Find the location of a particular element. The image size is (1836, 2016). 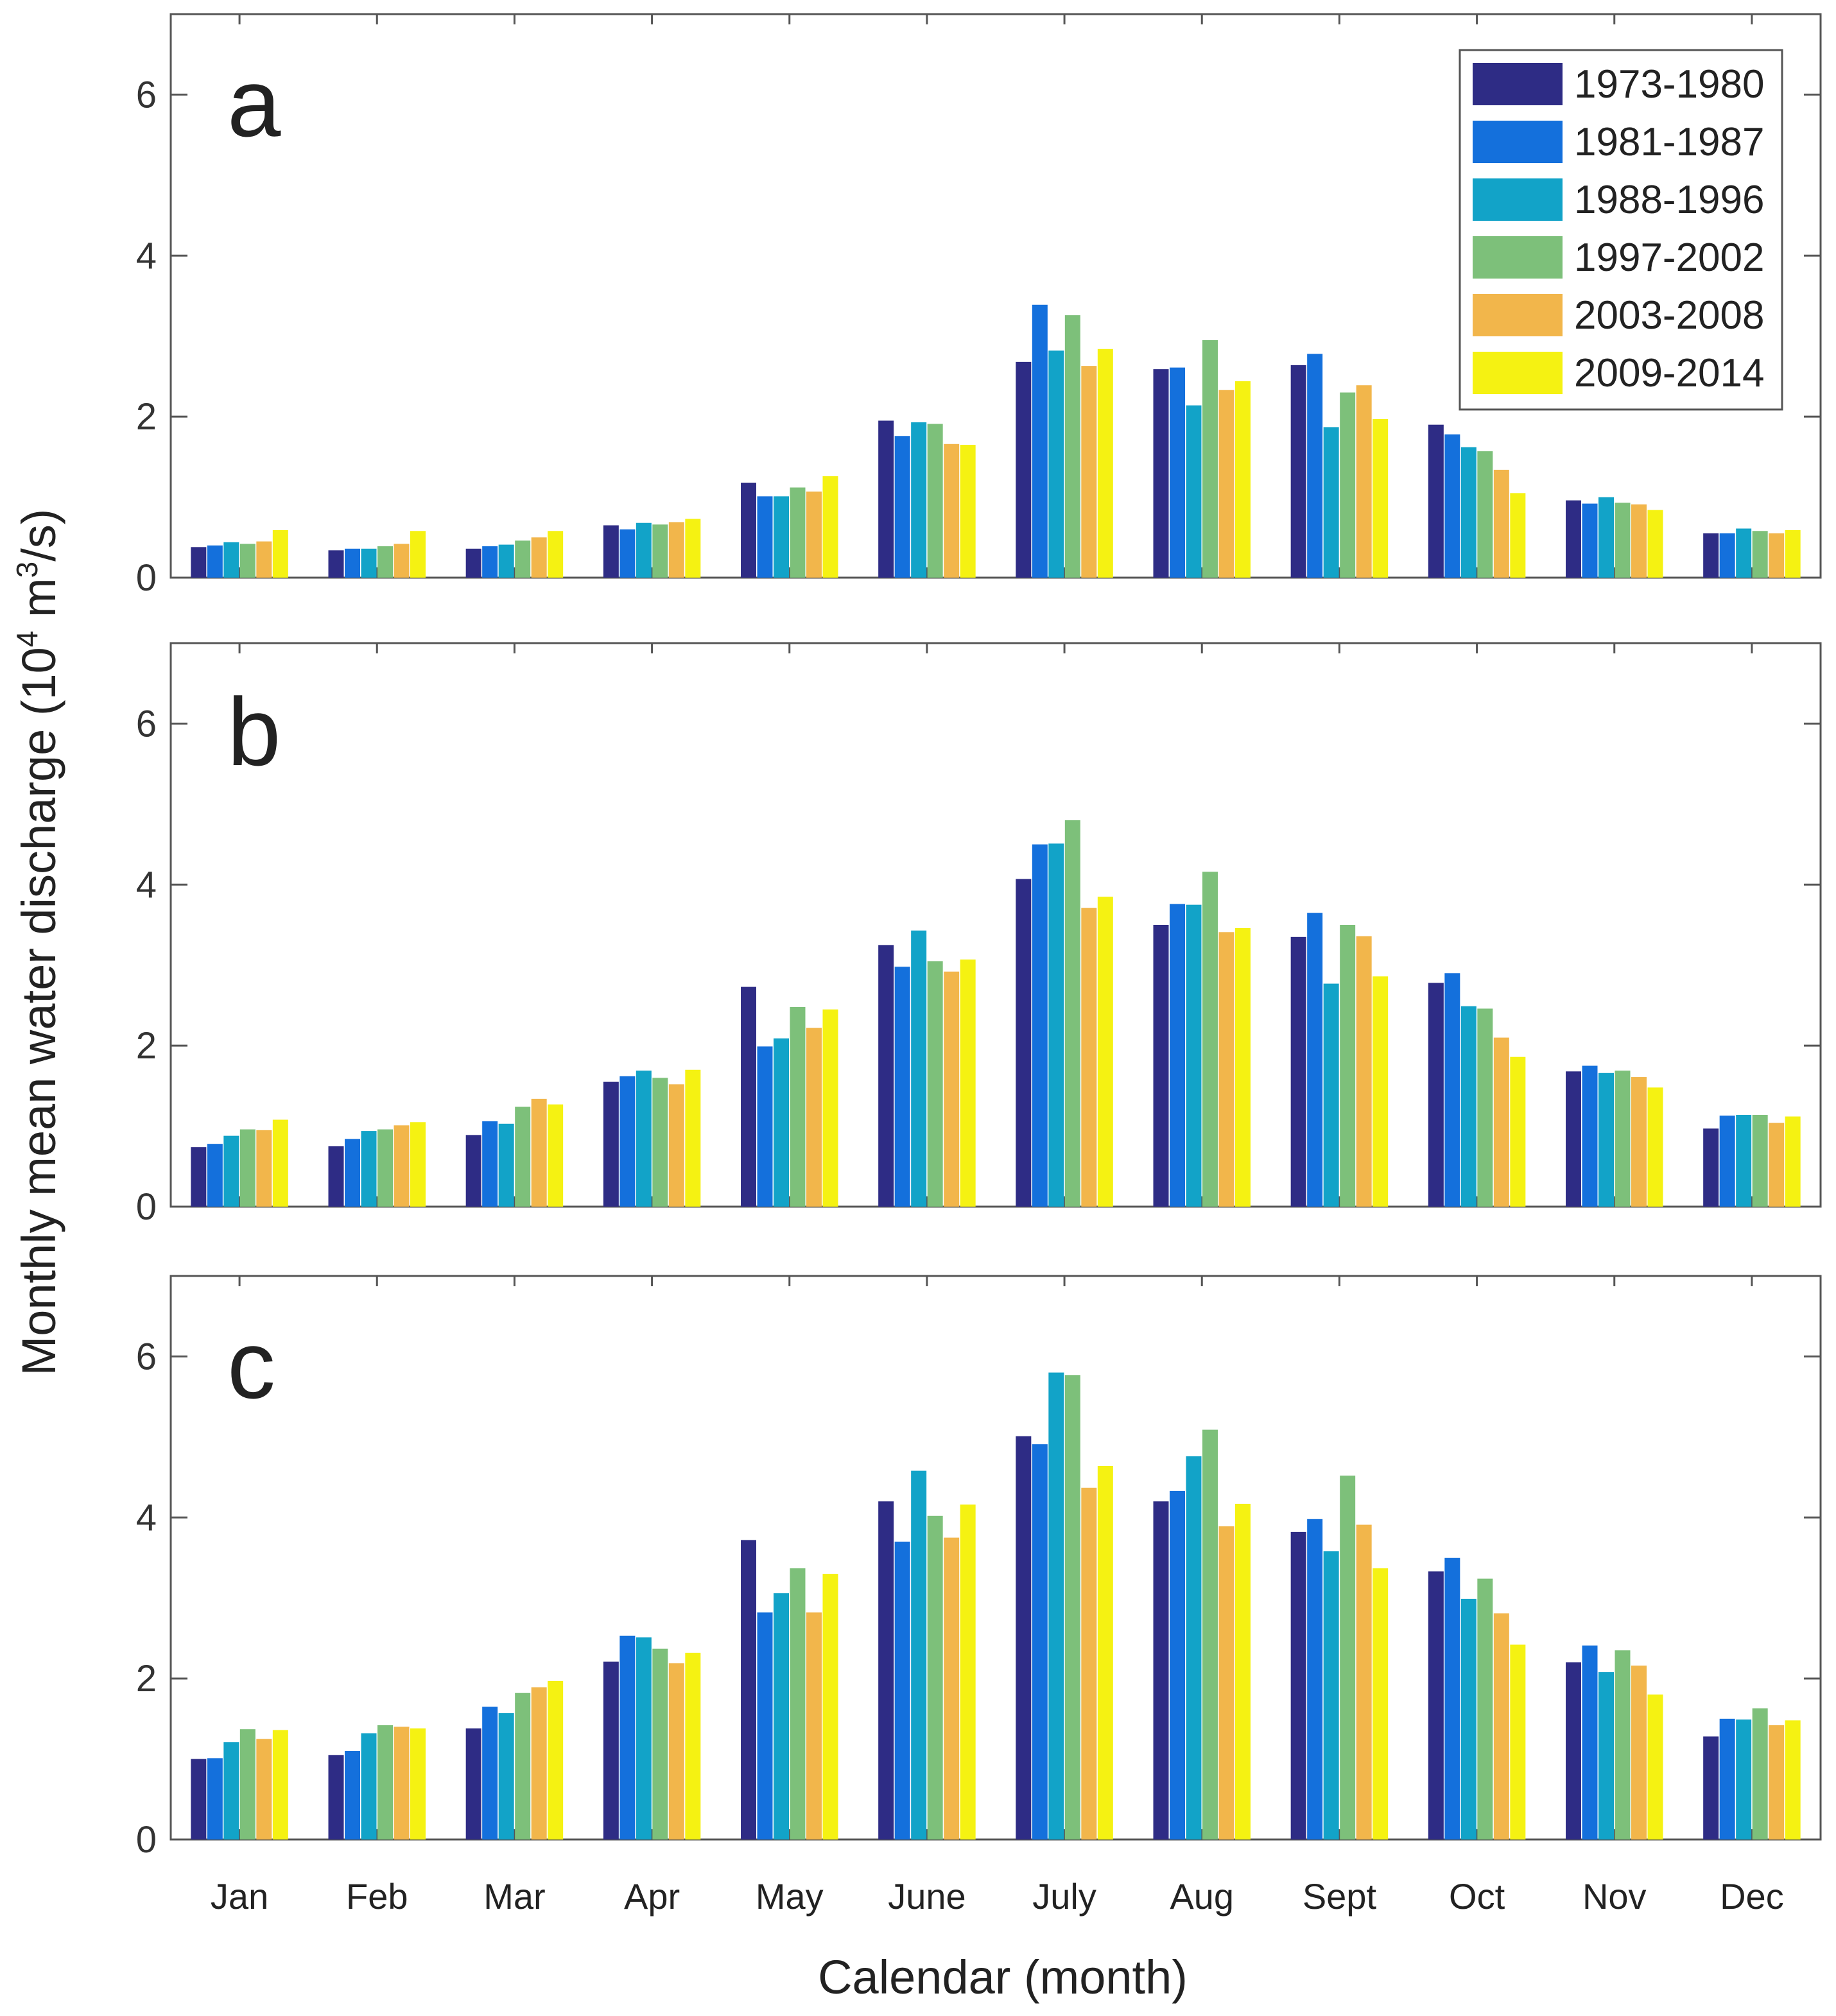

bar-c-Feb-2003-2008 is located at coordinates (402, 1783).